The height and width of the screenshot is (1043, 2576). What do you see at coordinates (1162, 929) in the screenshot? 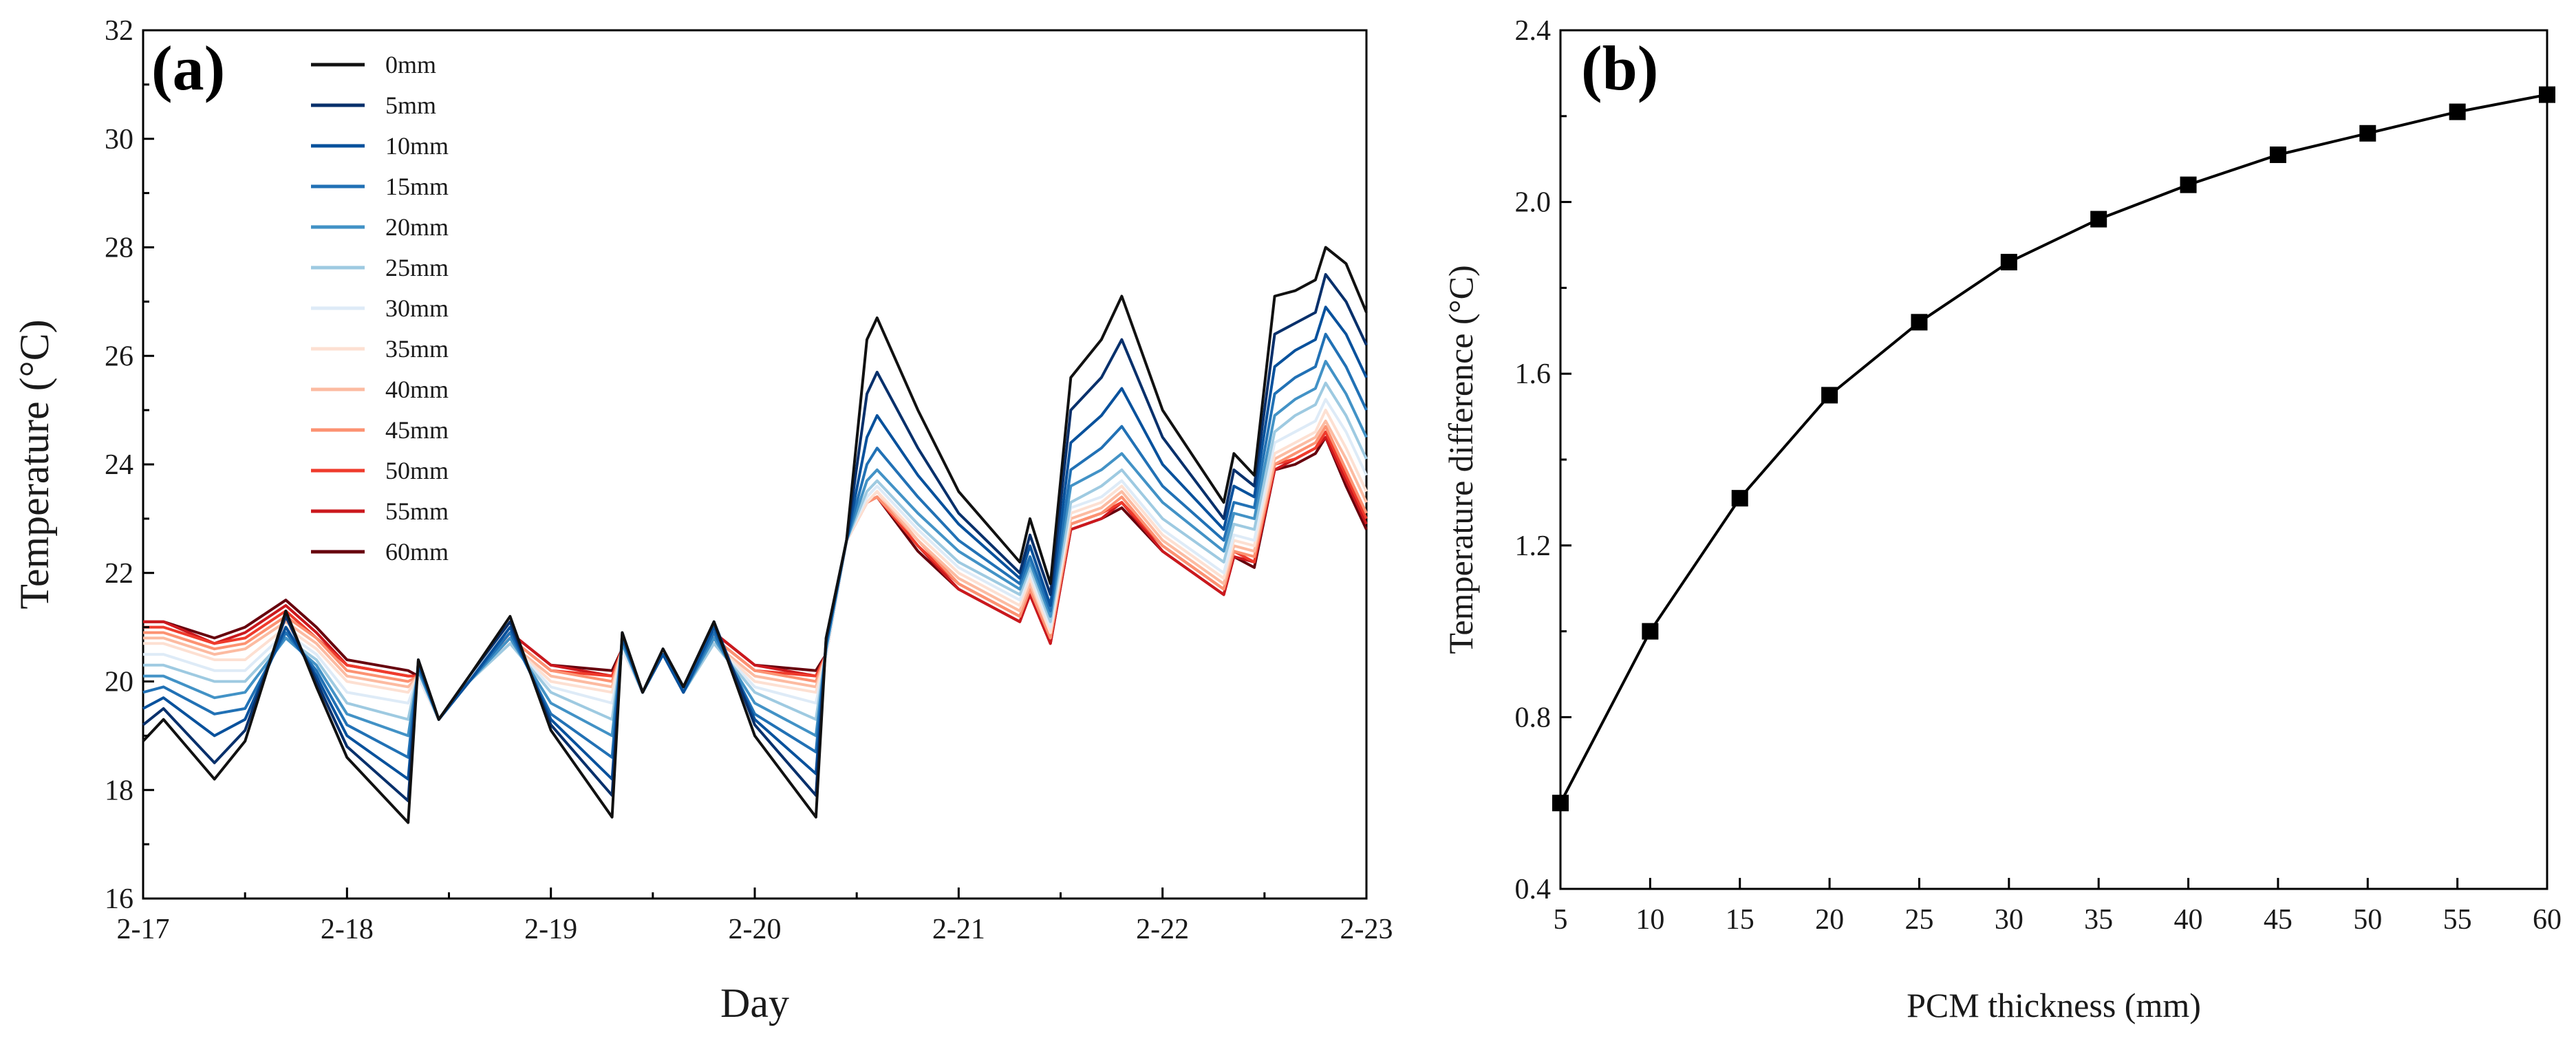
I see `chart-a-x-tick-label: 2-22` at bounding box center [1162, 929].